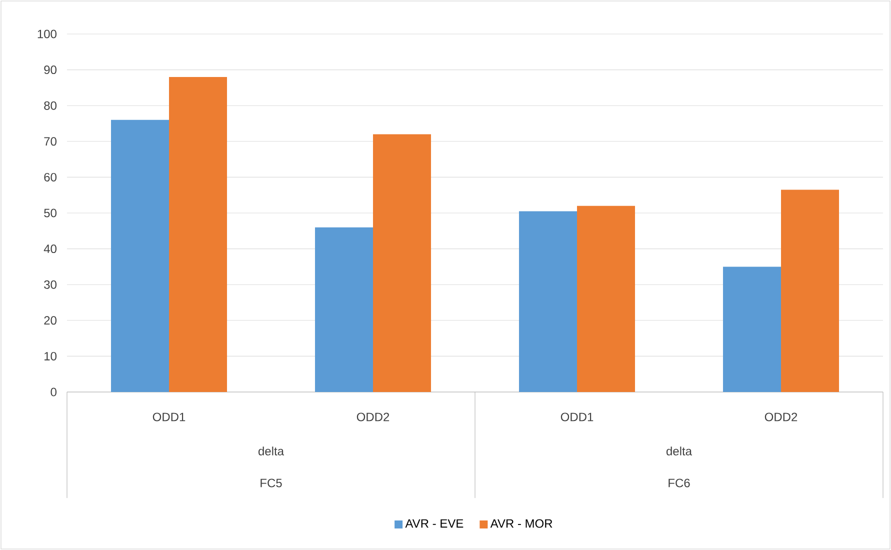 Image resolution: width=891 pixels, height=550 pixels. Describe the element at coordinates (50, 320) in the screenshot. I see `y-tick-label: 20` at that location.